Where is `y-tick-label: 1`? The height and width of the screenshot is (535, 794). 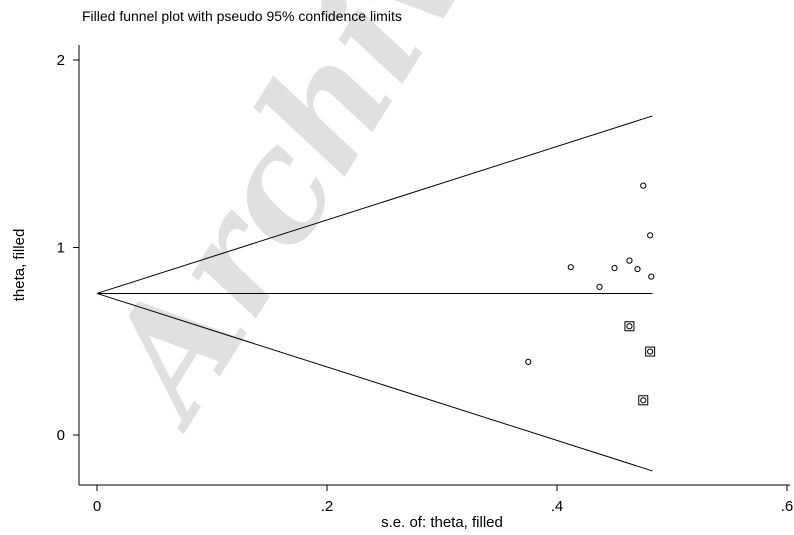
y-tick-label: 1 is located at coordinates (61, 248).